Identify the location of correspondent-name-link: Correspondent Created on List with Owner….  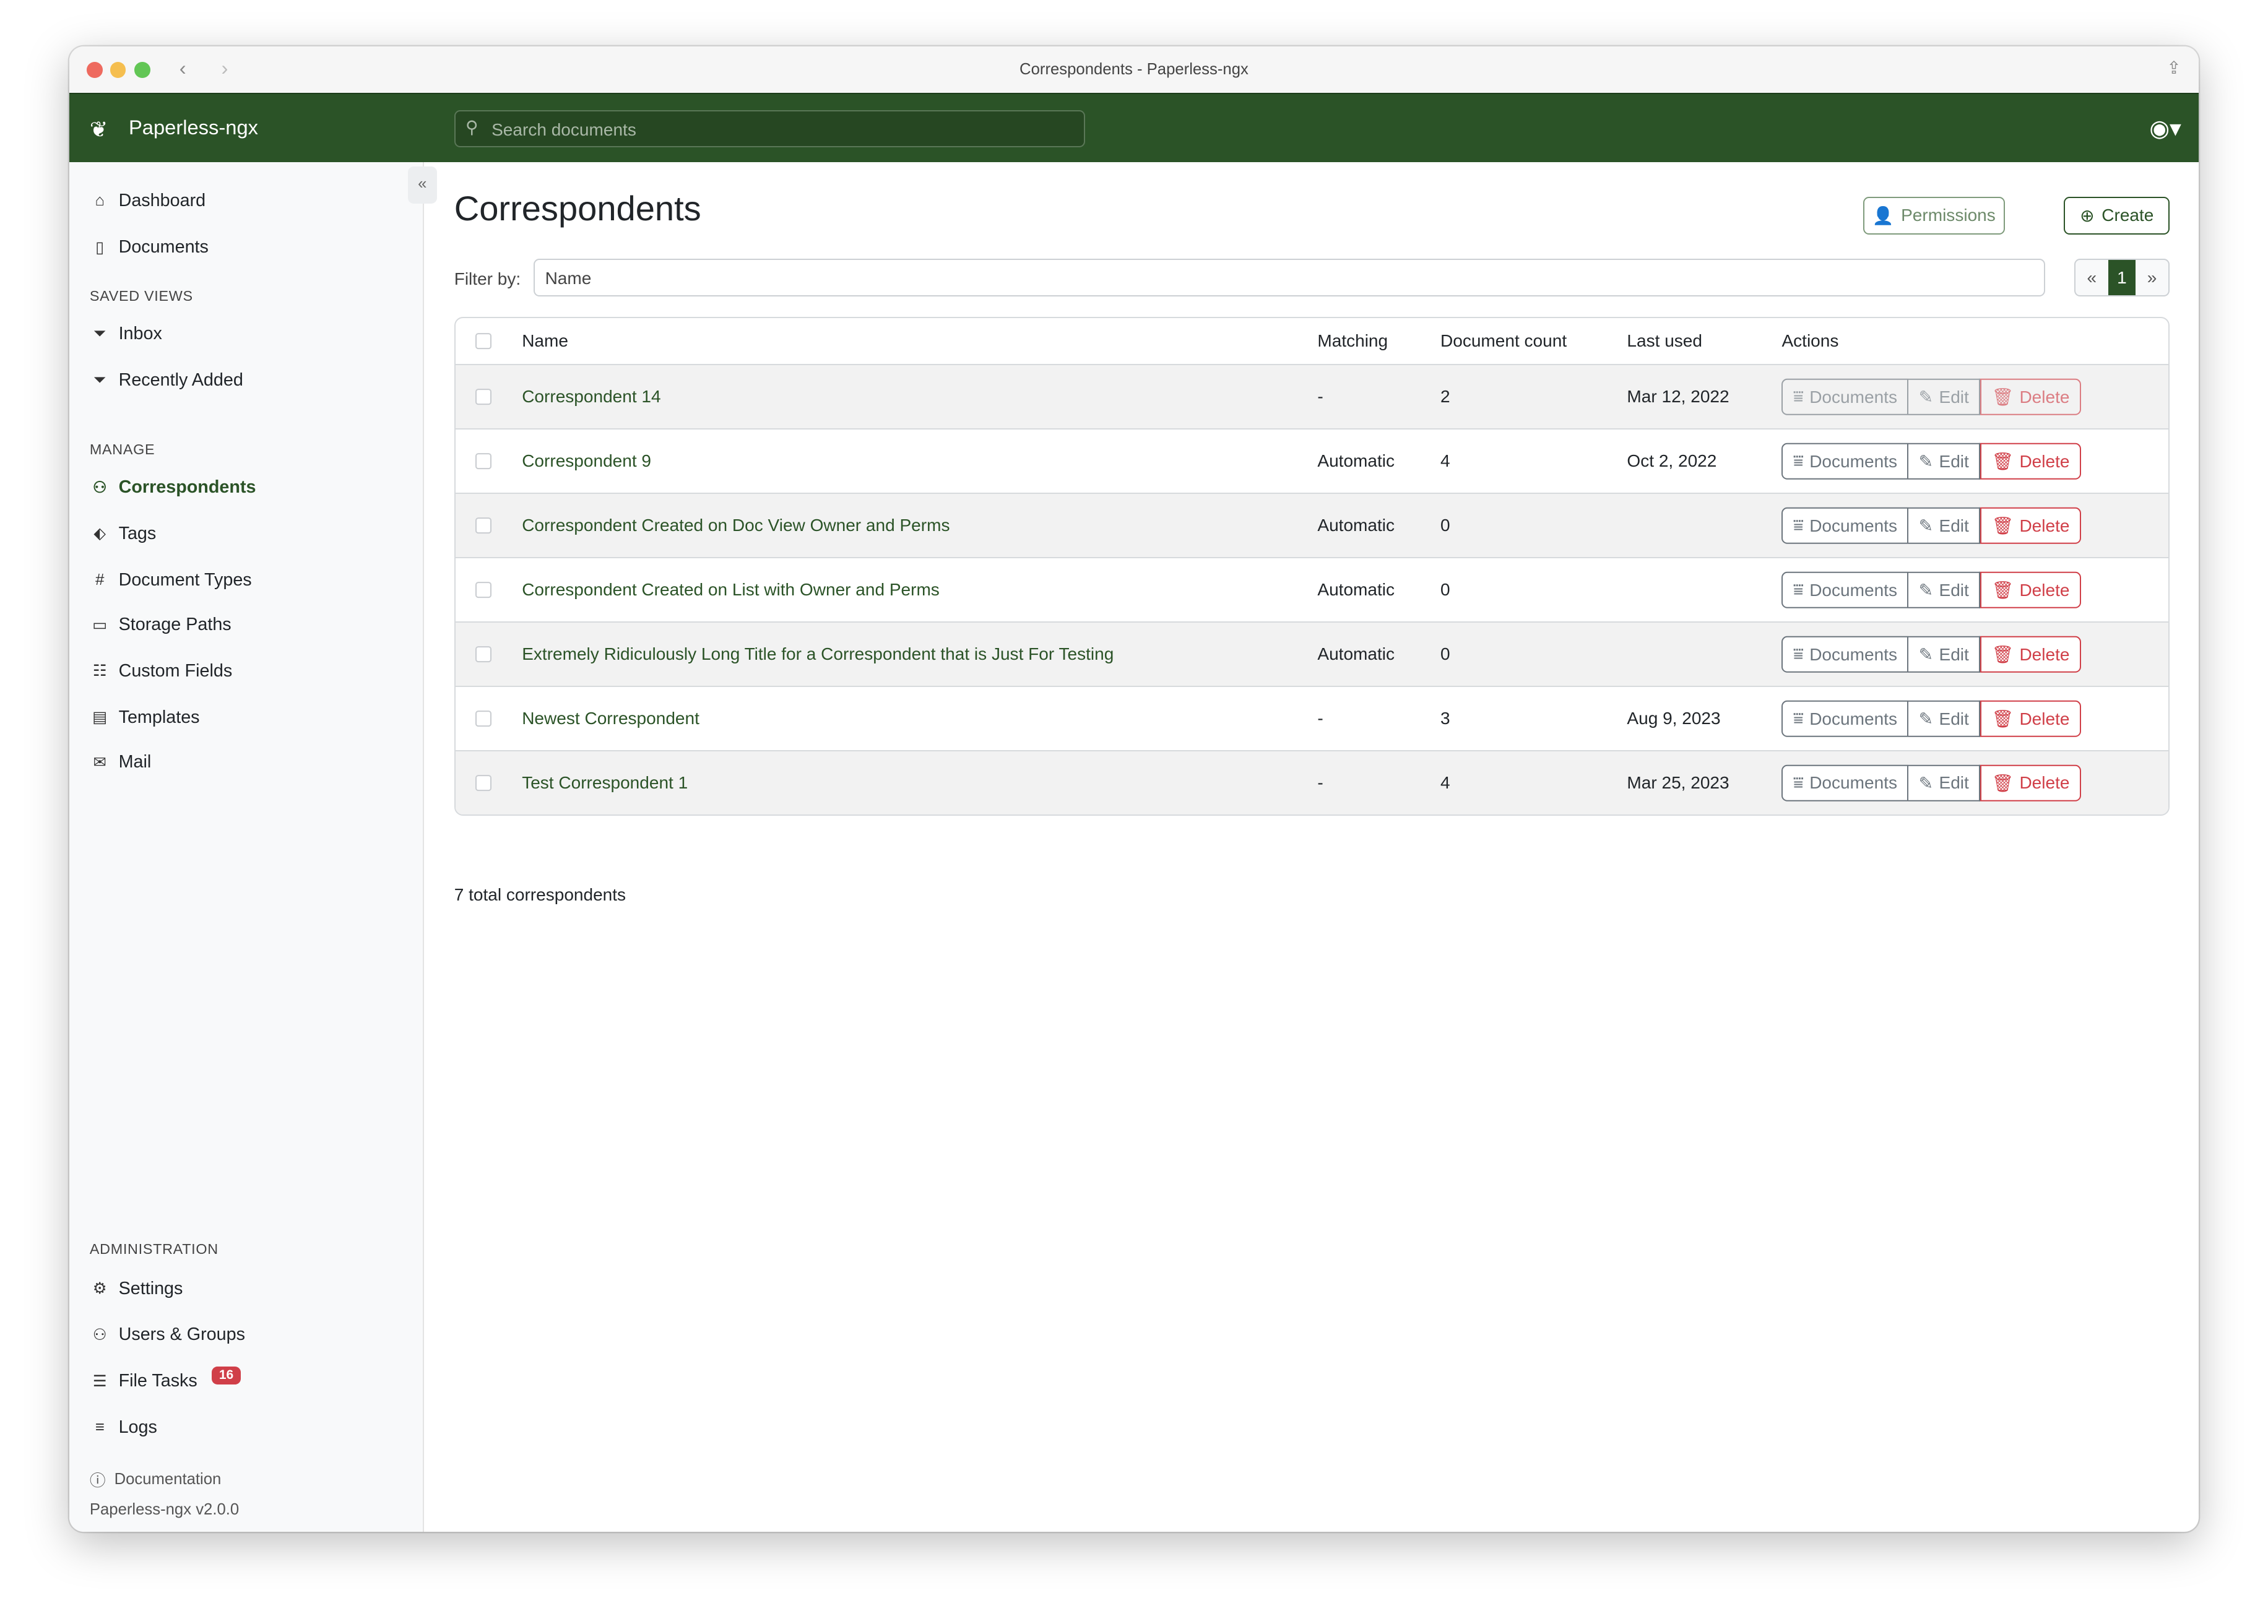
(731, 590).